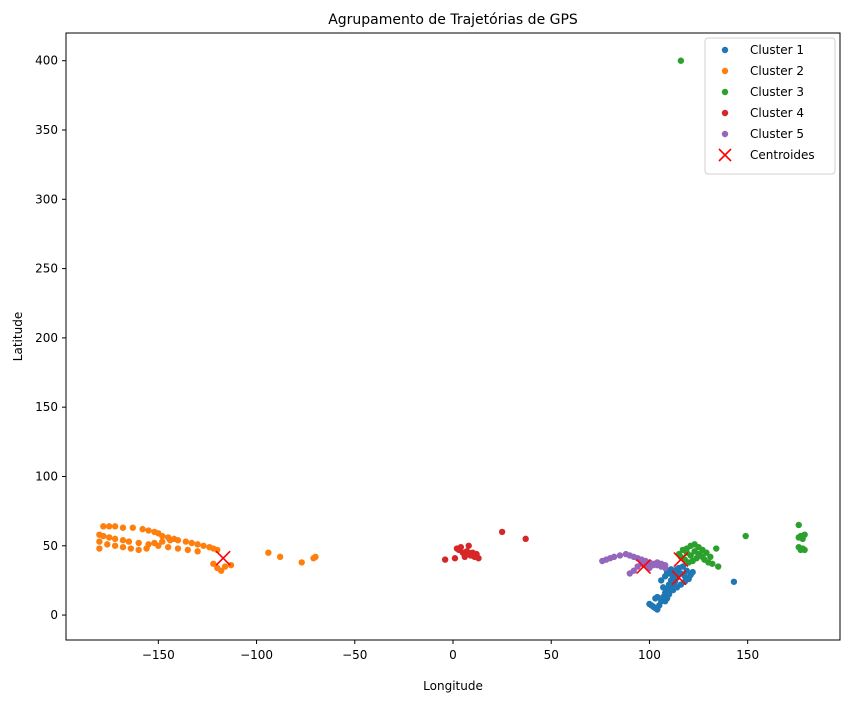 Image resolution: width=850 pixels, height=702 pixels. I want to click on x-tick-label: 100, so click(649, 655).